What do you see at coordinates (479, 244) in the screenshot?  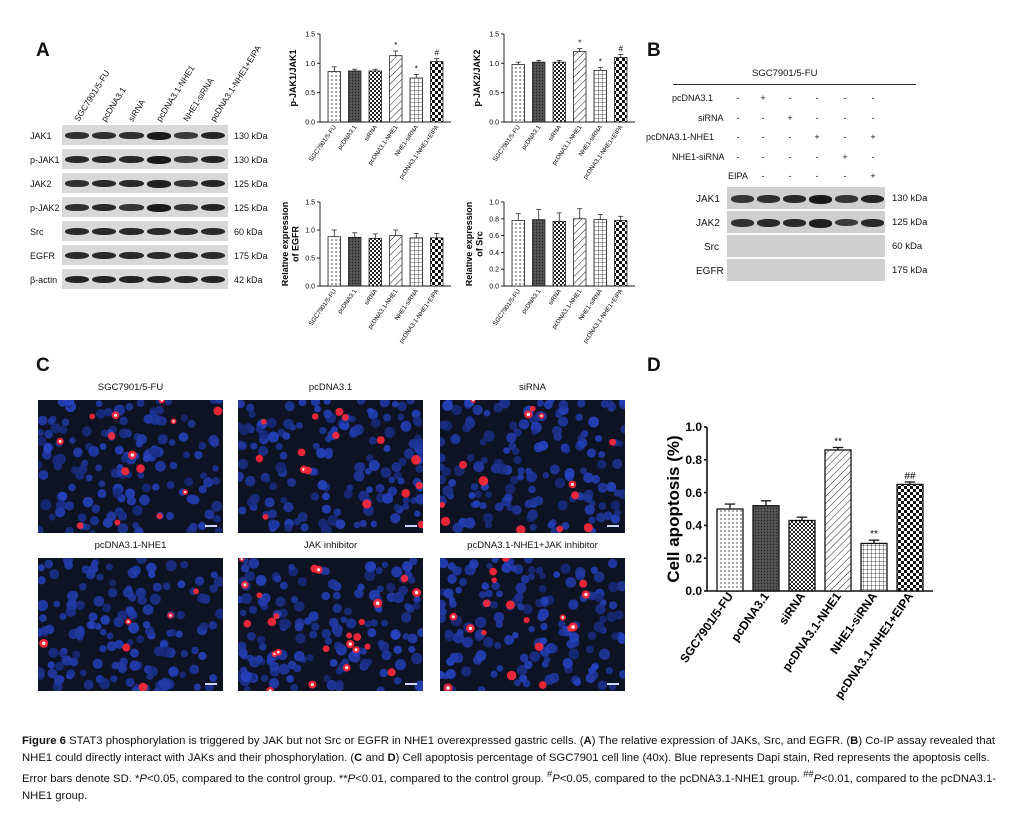 I see `y-axis-label: of Src` at bounding box center [479, 244].